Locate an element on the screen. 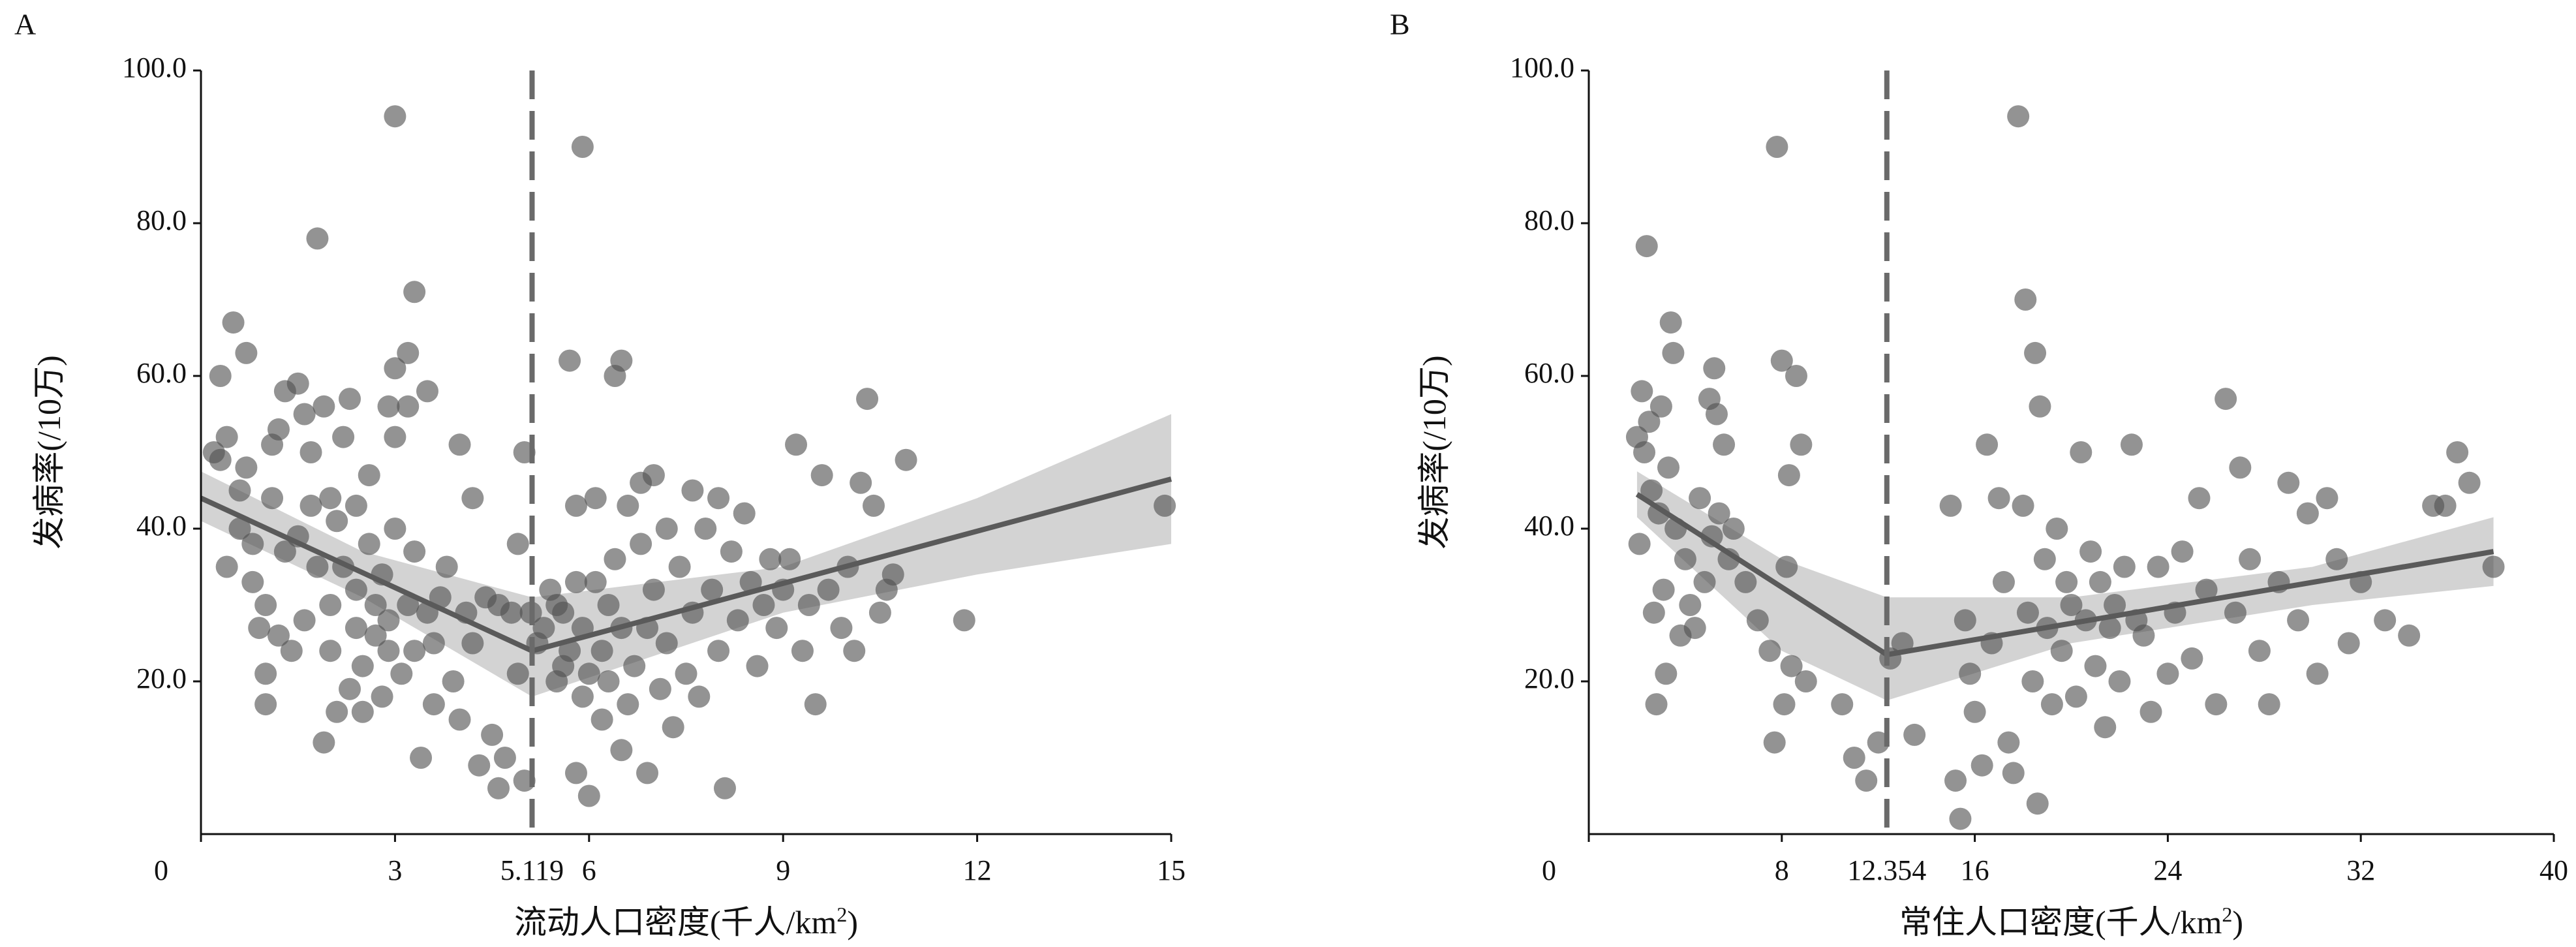 The height and width of the screenshot is (947, 2576). breakpoint-label: 12.354 is located at coordinates (1886, 870).